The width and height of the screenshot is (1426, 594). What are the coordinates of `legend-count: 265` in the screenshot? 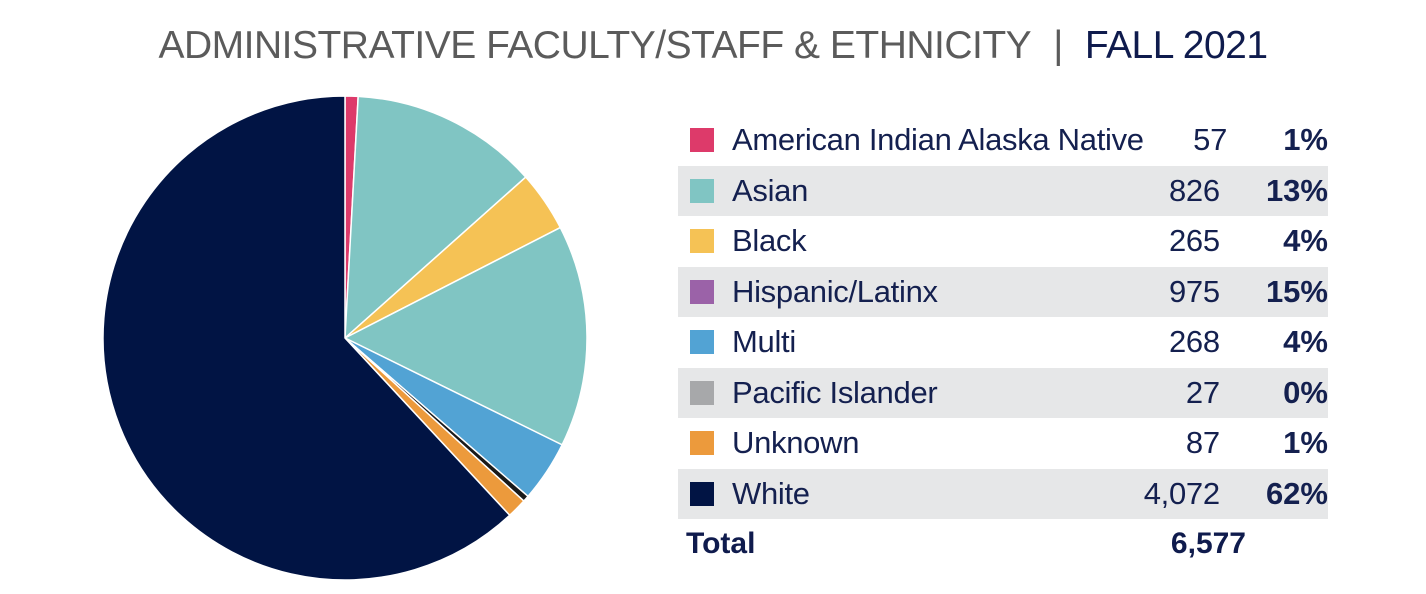 It's located at (1194, 241).